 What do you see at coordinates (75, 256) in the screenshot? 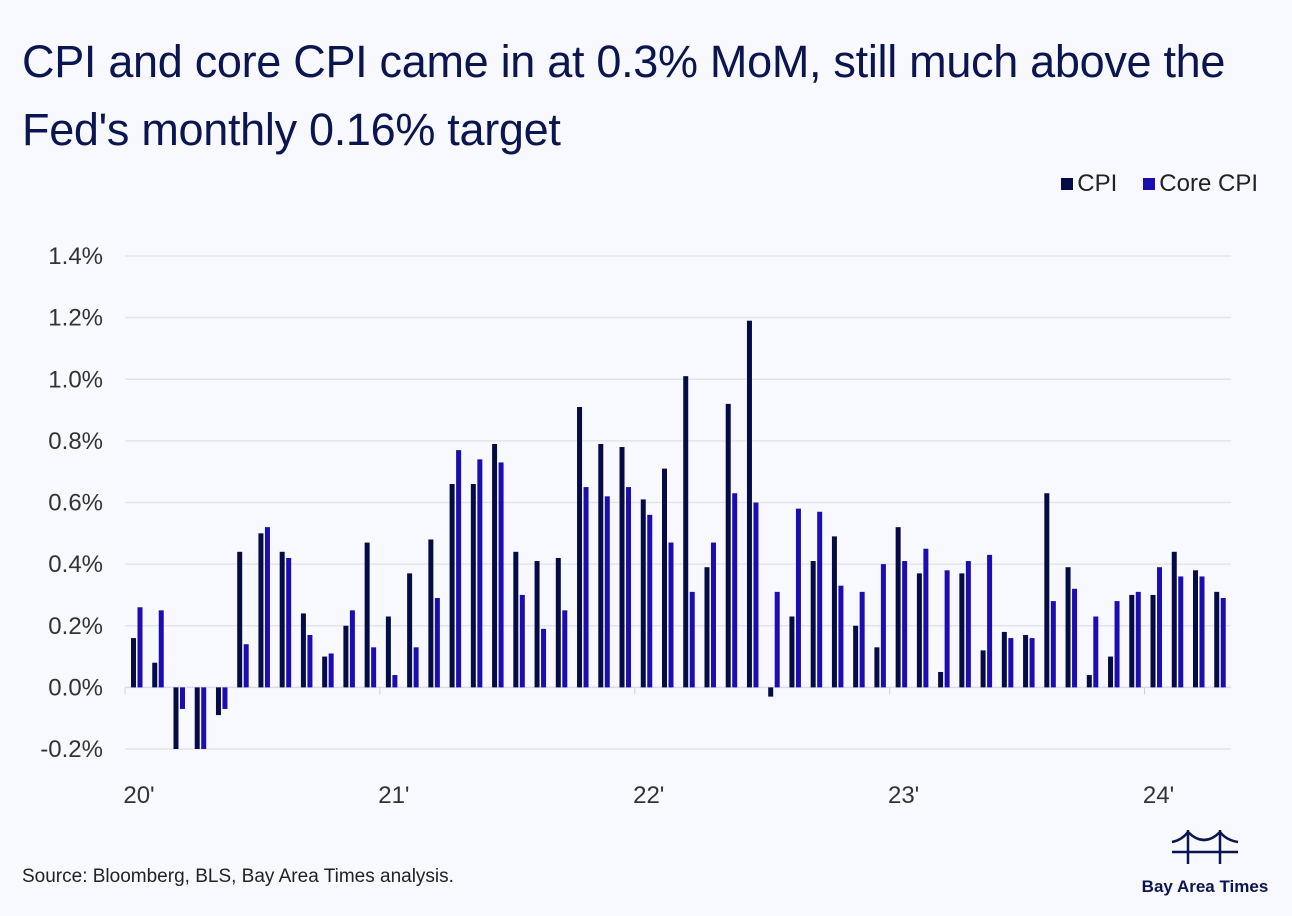
I see `y-tick-label: 1.4%` at bounding box center [75, 256].